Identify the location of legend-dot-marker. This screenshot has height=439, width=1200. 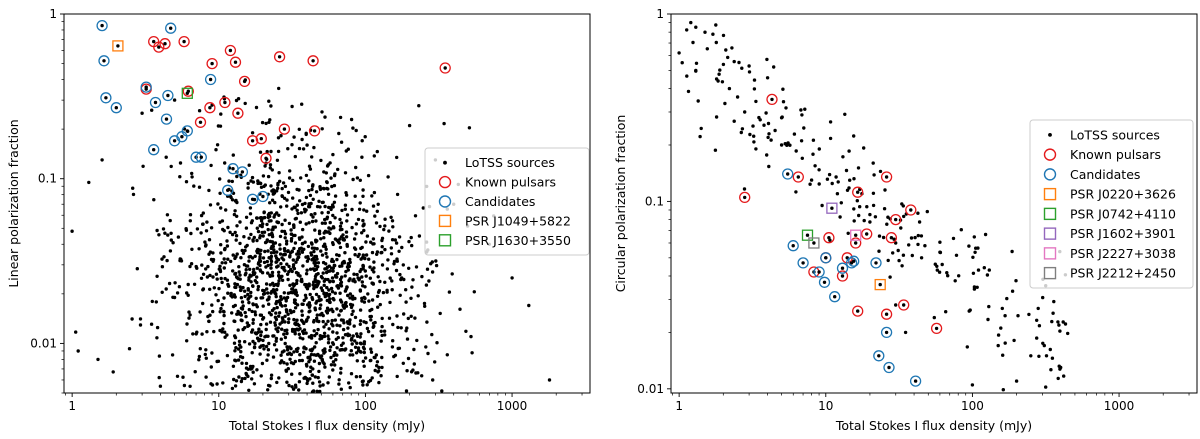
(445, 162).